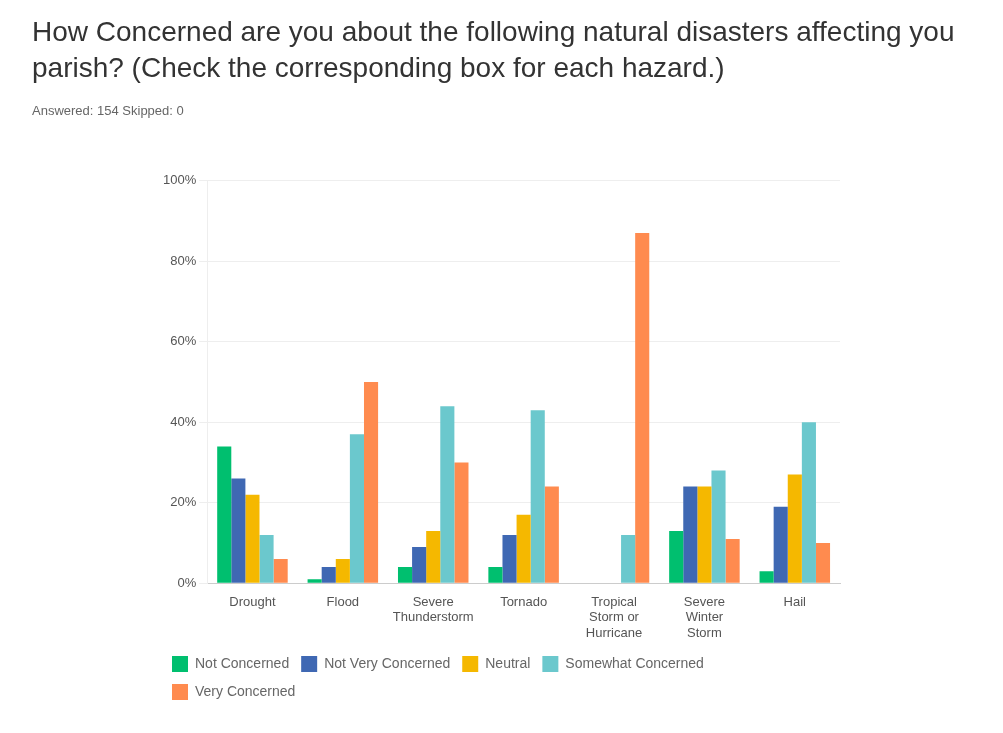  What do you see at coordinates (180, 180) in the screenshot?
I see `y-tick-label: 100%` at bounding box center [180, 180].